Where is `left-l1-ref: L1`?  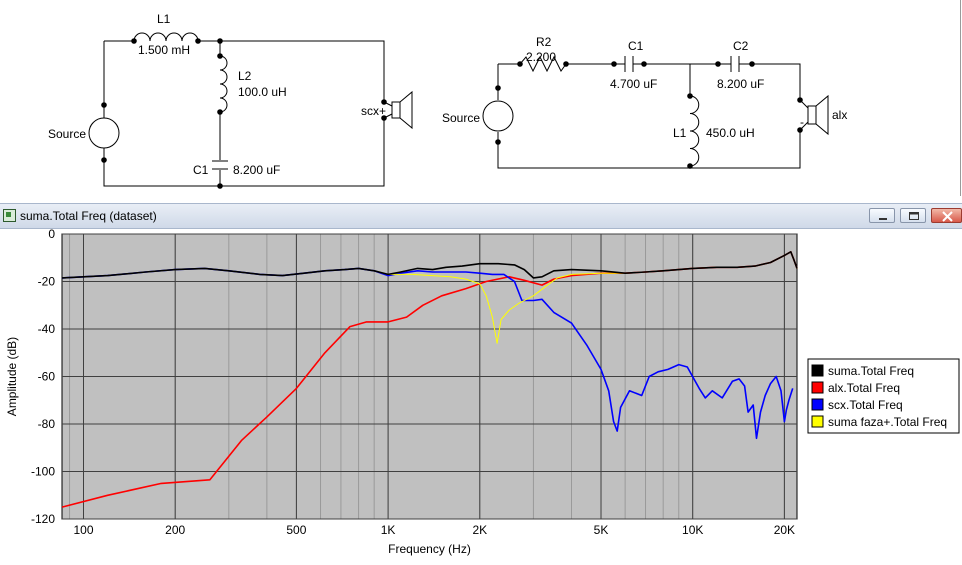 left-l1-ref: L1 is located at coordinates (164, 19).